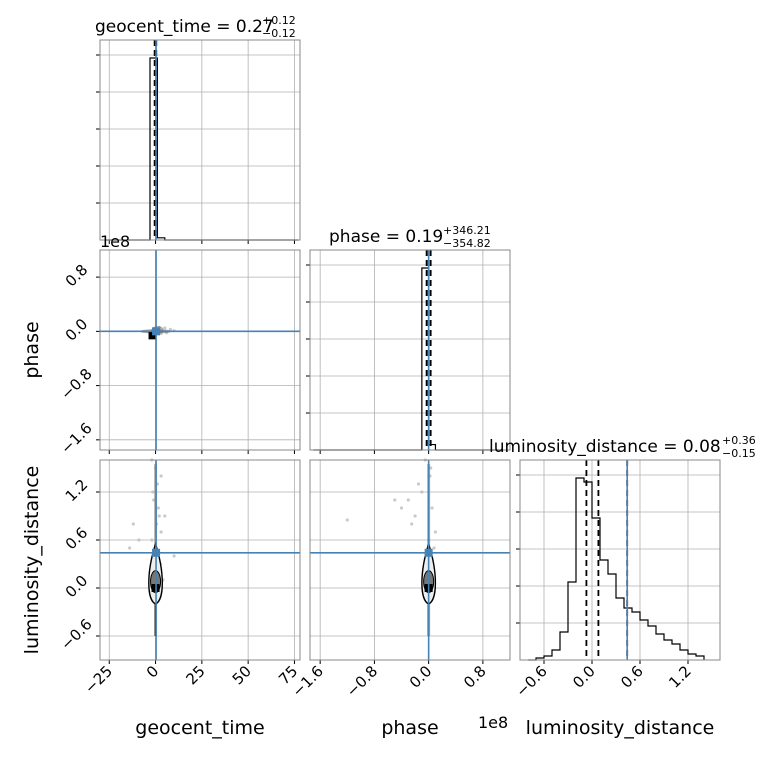  I want to click on y-tick-label-luminosity_distance: −0.6, so click(76, 634).